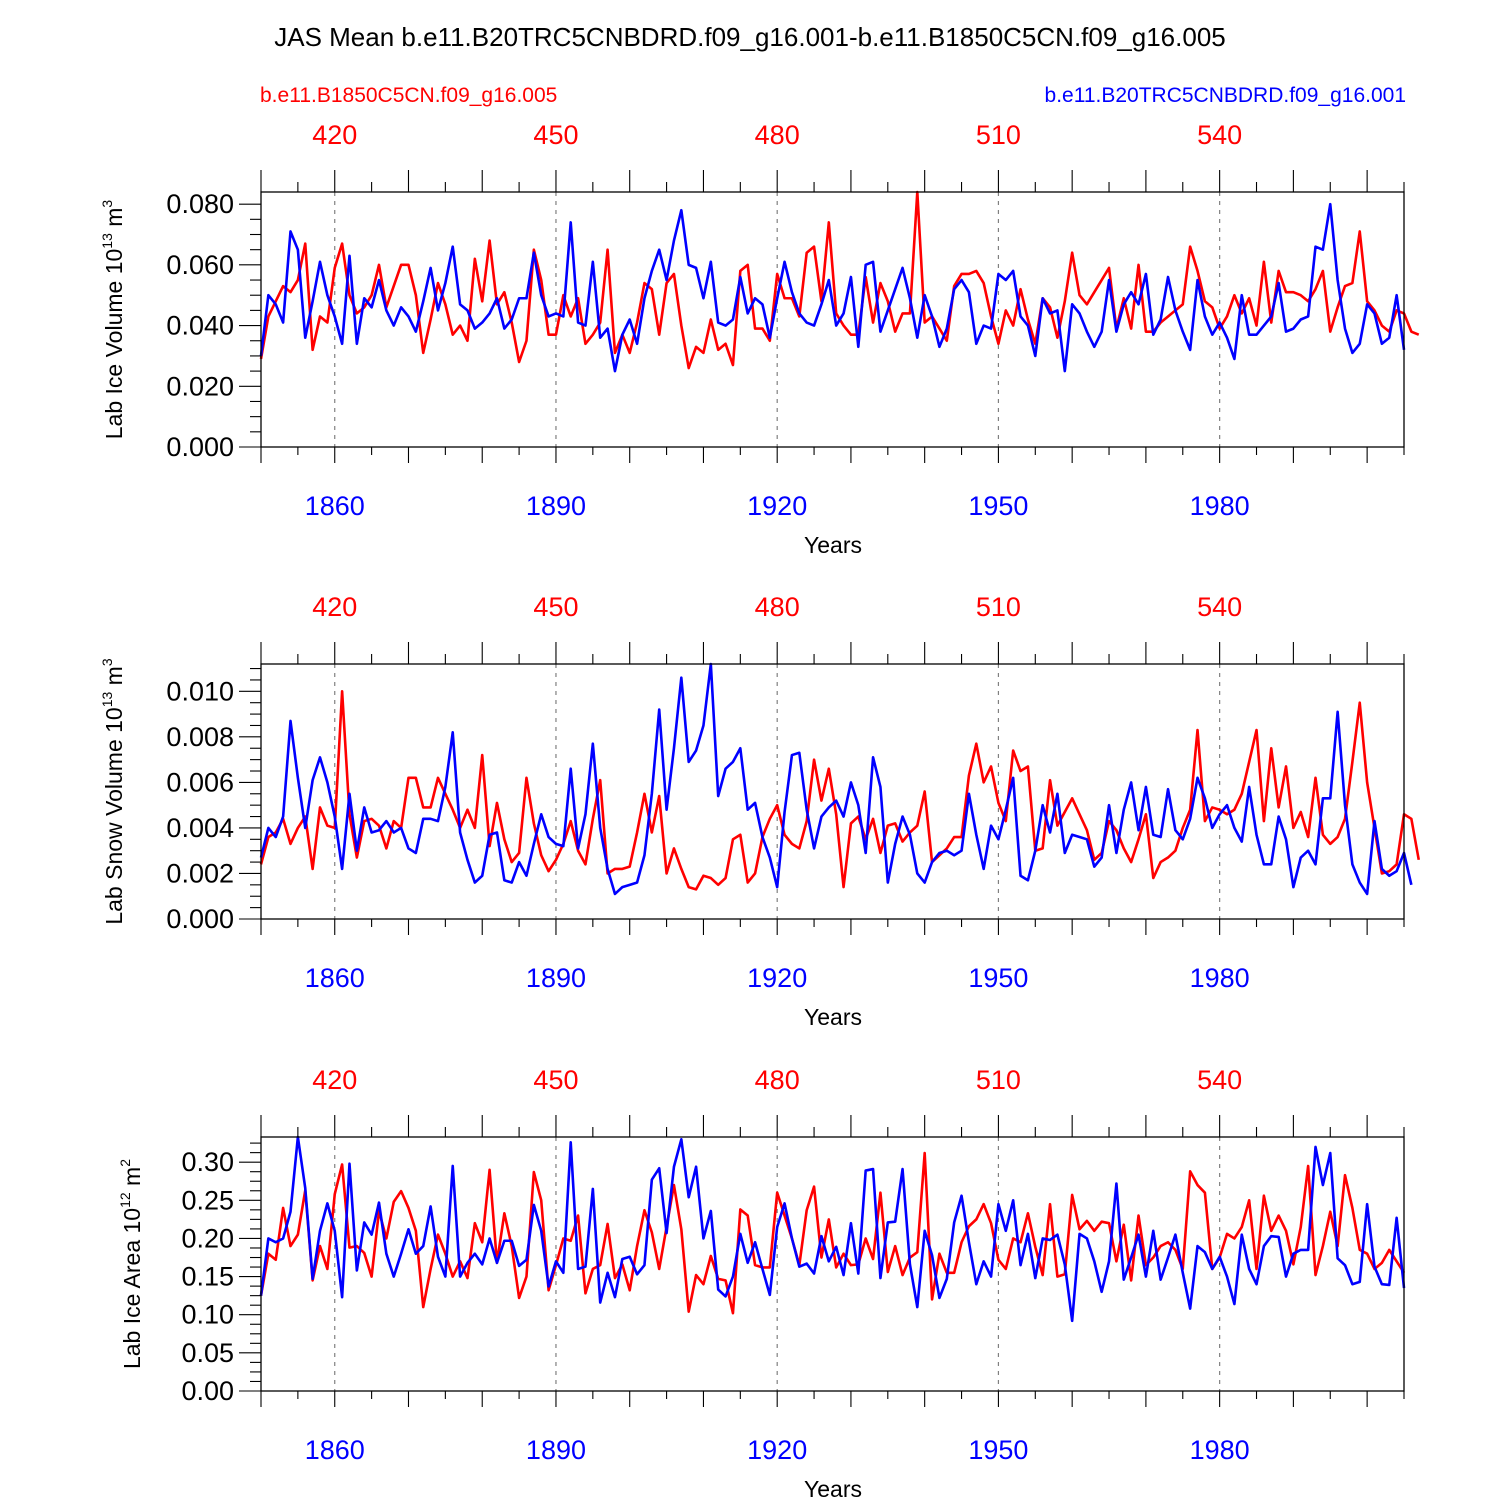  I want to click on control-run-label: b.e11.B1850C5CN.f09_g16.005, so click(408, 95).